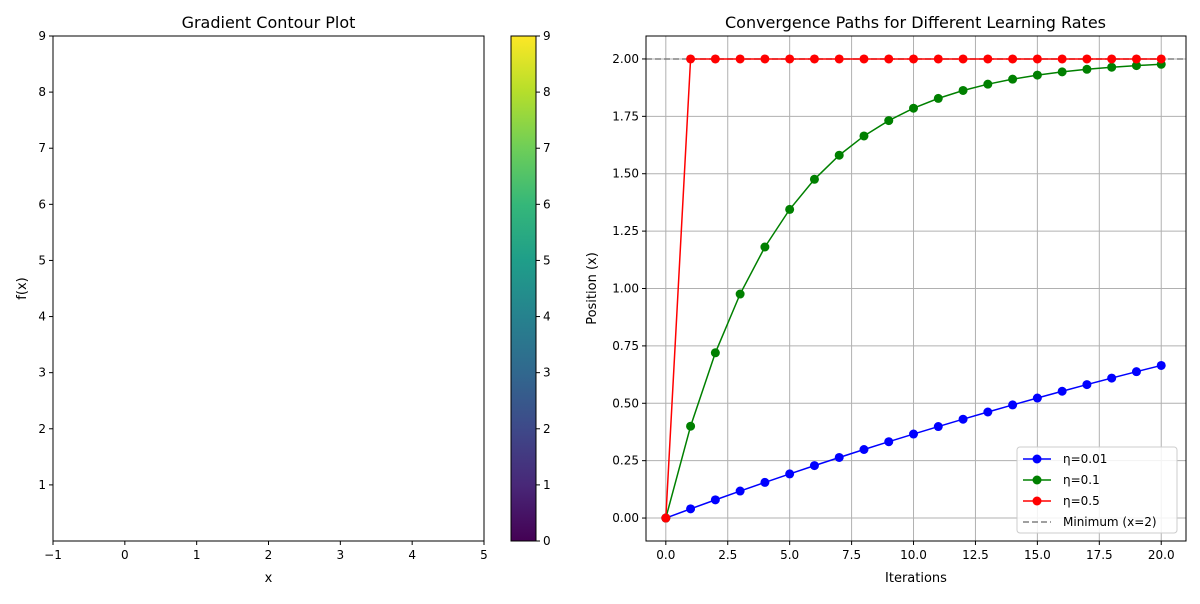 This screenshot has height=604, width=1200. What do you see at coordinates (625, 174) in the screenshot?
I see `convergence-y-tick-label: 1.50` at bounding box center [625, 174].